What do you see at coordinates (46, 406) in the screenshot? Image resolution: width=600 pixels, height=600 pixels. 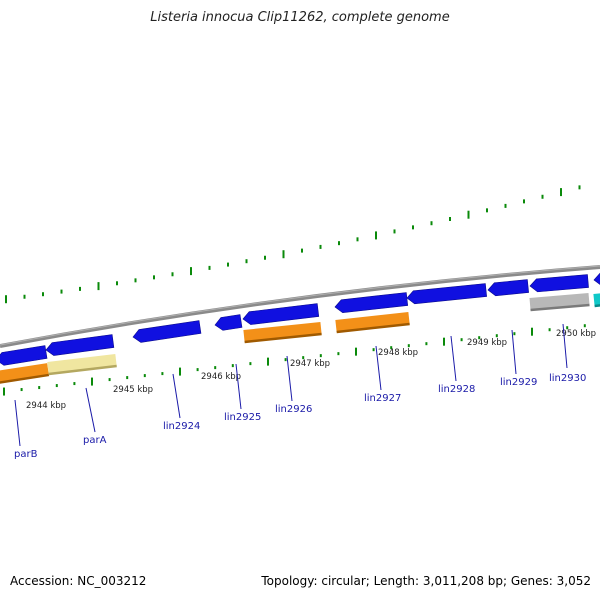 I see `kbp-label: 2944 kbp` at bounding box center [46, 406].